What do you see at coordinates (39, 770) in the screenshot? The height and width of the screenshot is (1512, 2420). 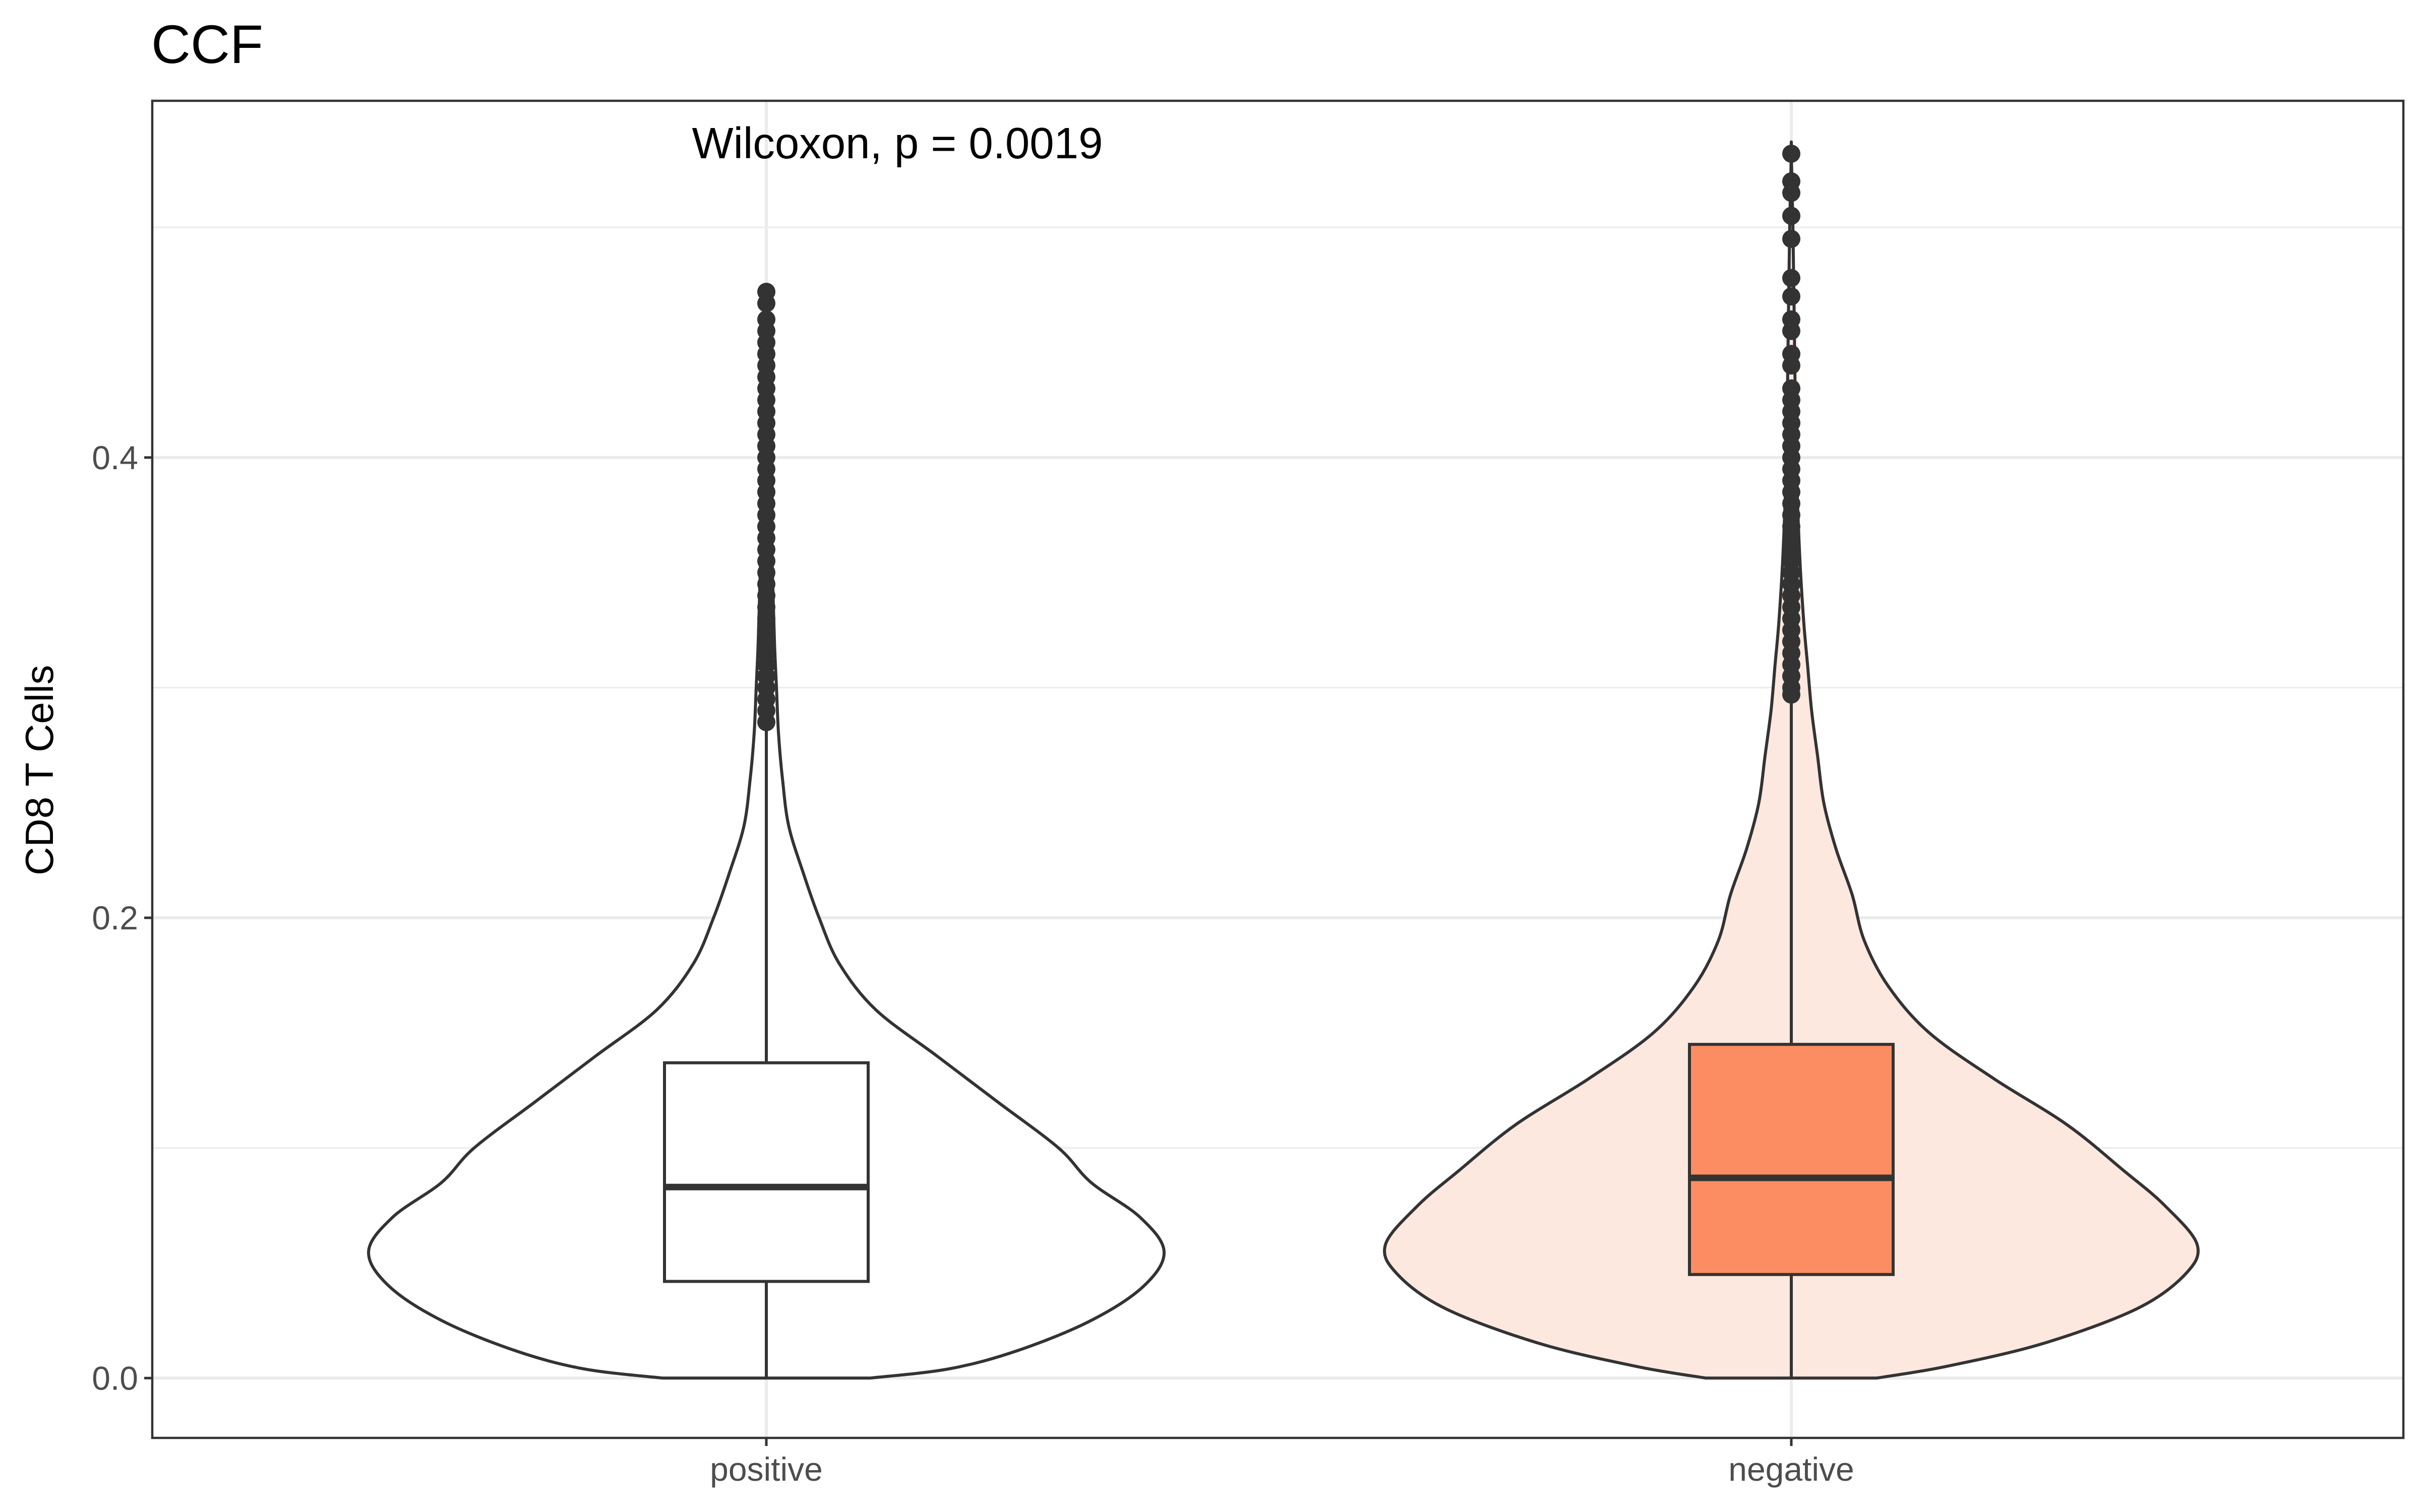 I see `y-axis-label: CD8 T Cells` at bounding box center [39, 770].